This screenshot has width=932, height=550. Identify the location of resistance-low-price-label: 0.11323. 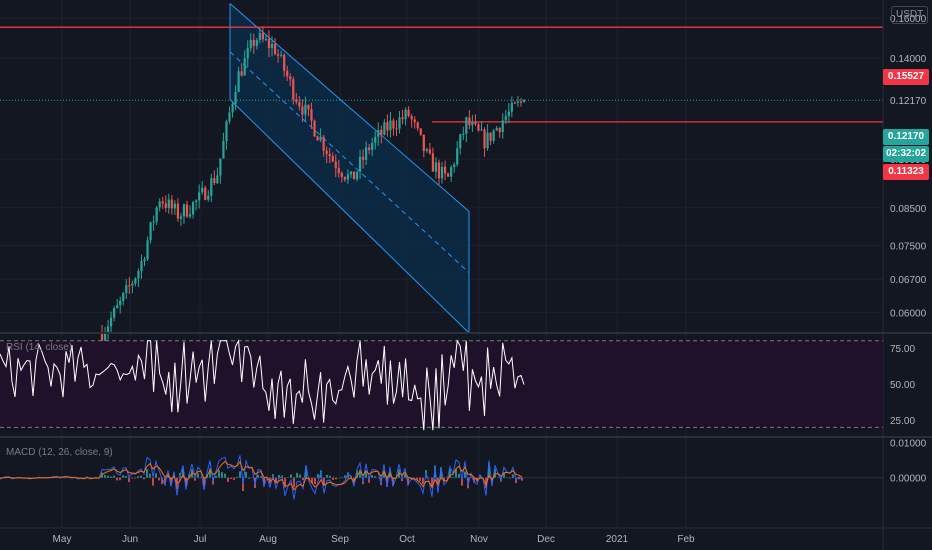
(906, 172).